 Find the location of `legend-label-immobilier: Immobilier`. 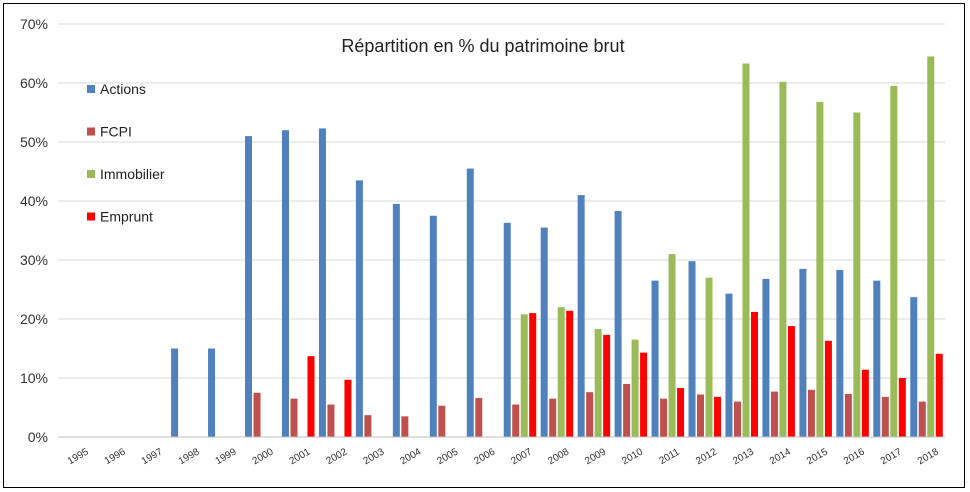

legend-label-immobilier: Immobilier is located at coordinates (132, 174).